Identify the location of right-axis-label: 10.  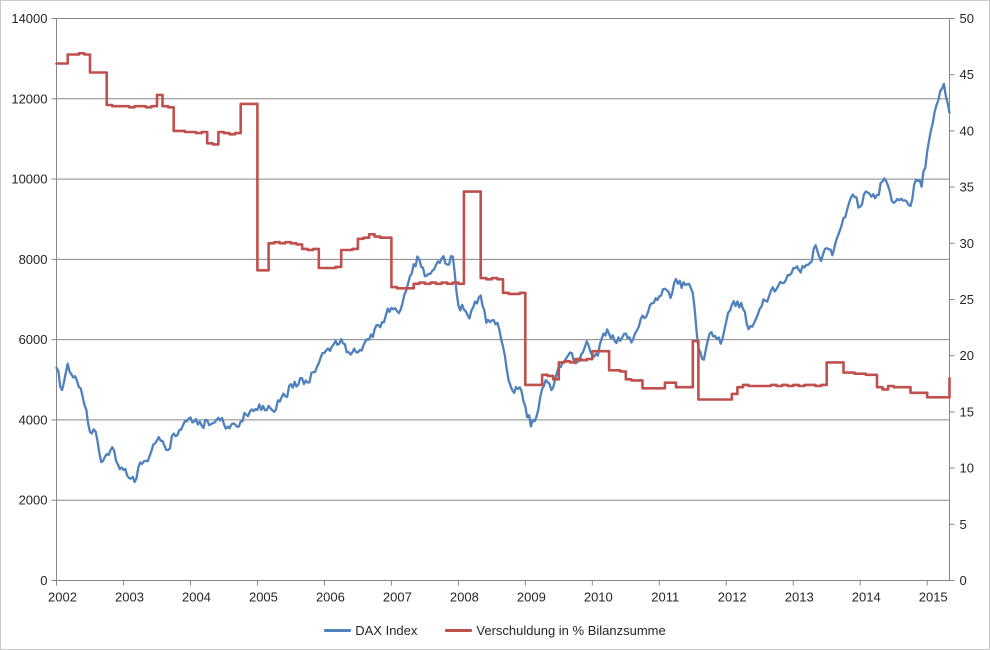
(967, 468).